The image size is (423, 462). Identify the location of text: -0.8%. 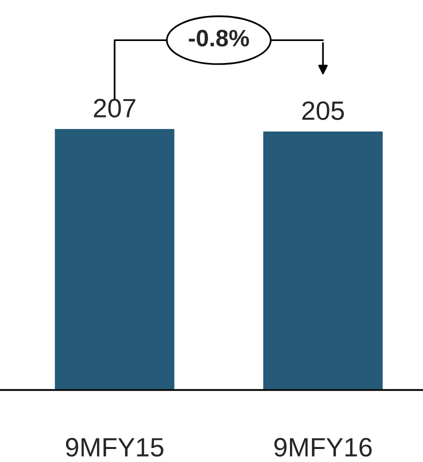
(219, 38).